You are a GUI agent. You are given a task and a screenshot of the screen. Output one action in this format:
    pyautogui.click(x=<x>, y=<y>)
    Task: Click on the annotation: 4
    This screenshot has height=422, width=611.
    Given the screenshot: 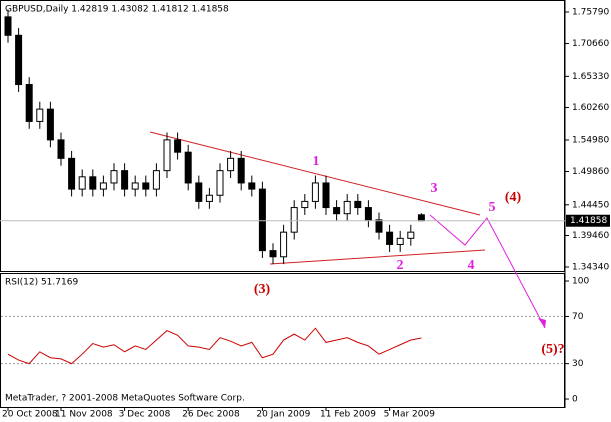 What is the action you would take?
    pyautogui.click(x=471, y=265)
    